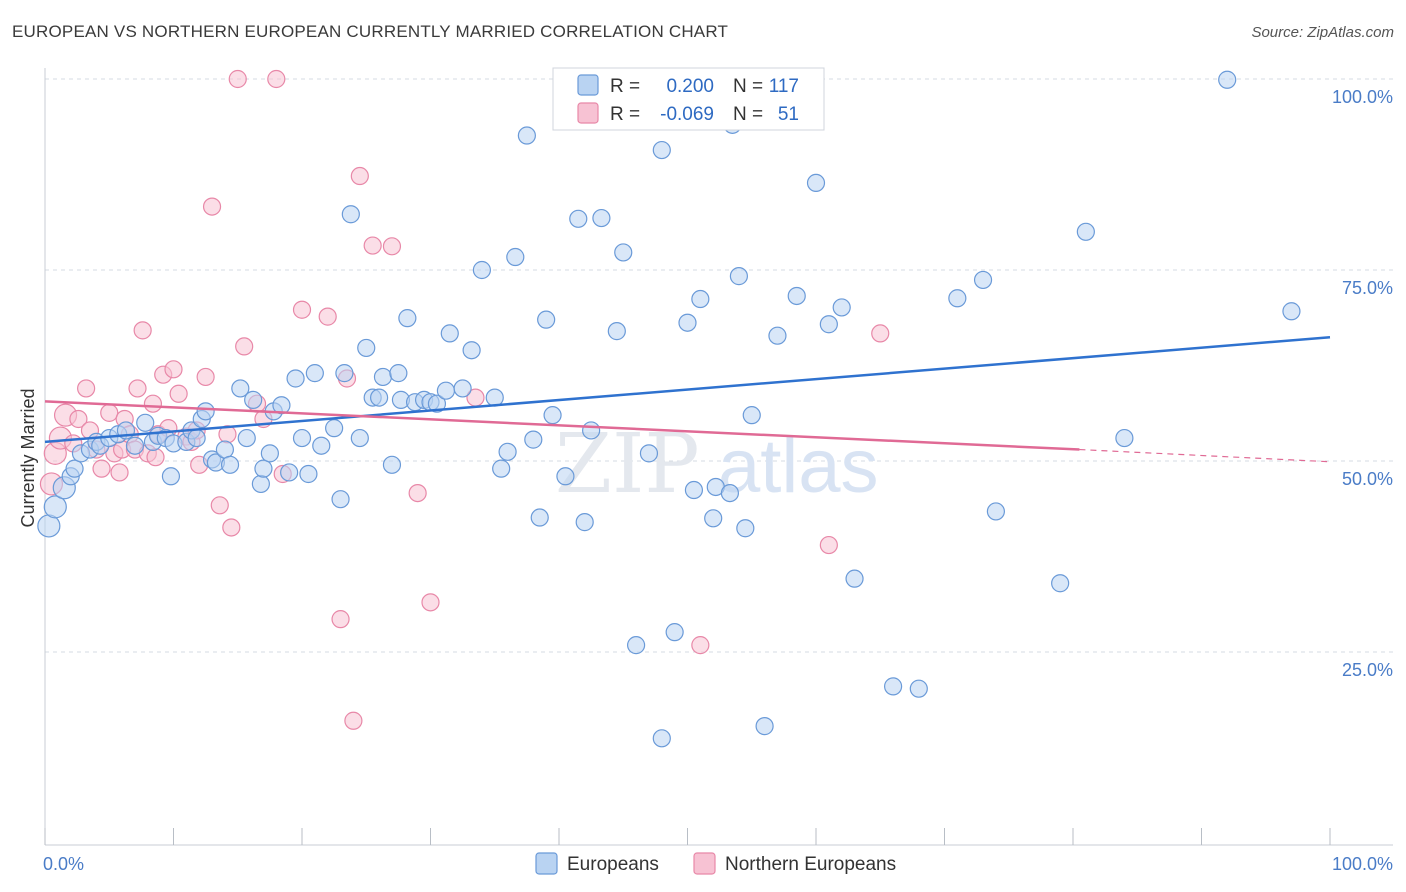 Image resolution: width=1406 pixels, height=892 pixels. What do you see at coordinates (717, 464) in the screenshot?
I see `watermark: ZIP atlas` at bounding box center [717, 464].